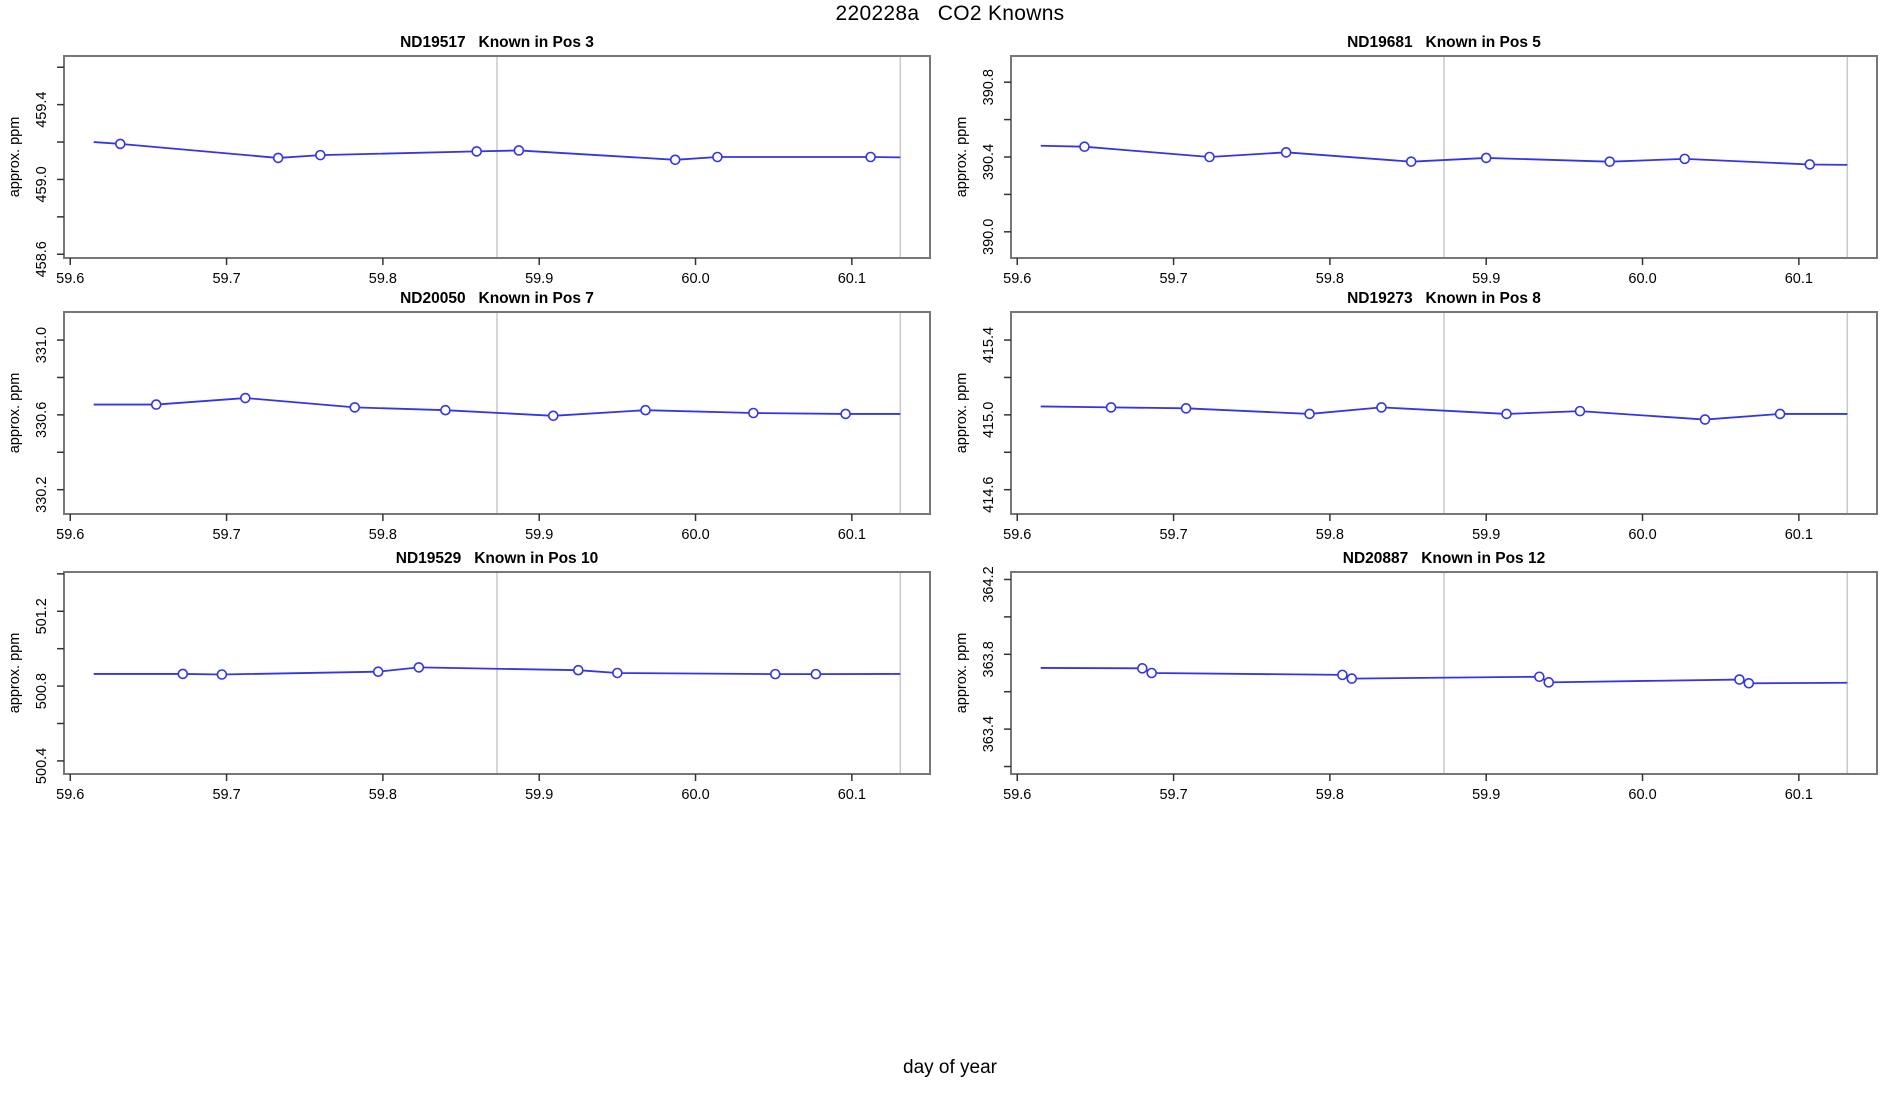 The width and height of the screenshot is (1900, 1100). What do you see at coordinates (989, 87) in the screenshot?
I see `y-tick-label: 390.8` at bounding box center [989, 87].